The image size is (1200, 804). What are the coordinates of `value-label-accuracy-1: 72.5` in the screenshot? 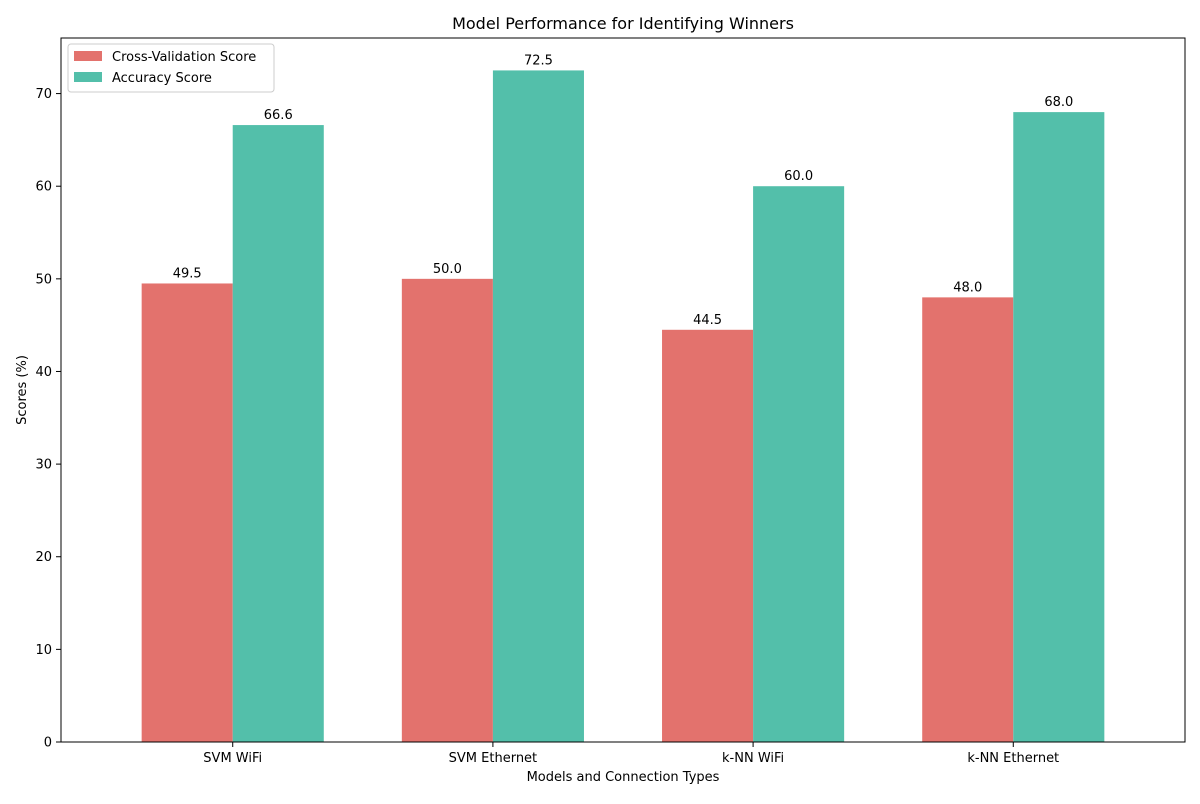 It's located at (538, 60).